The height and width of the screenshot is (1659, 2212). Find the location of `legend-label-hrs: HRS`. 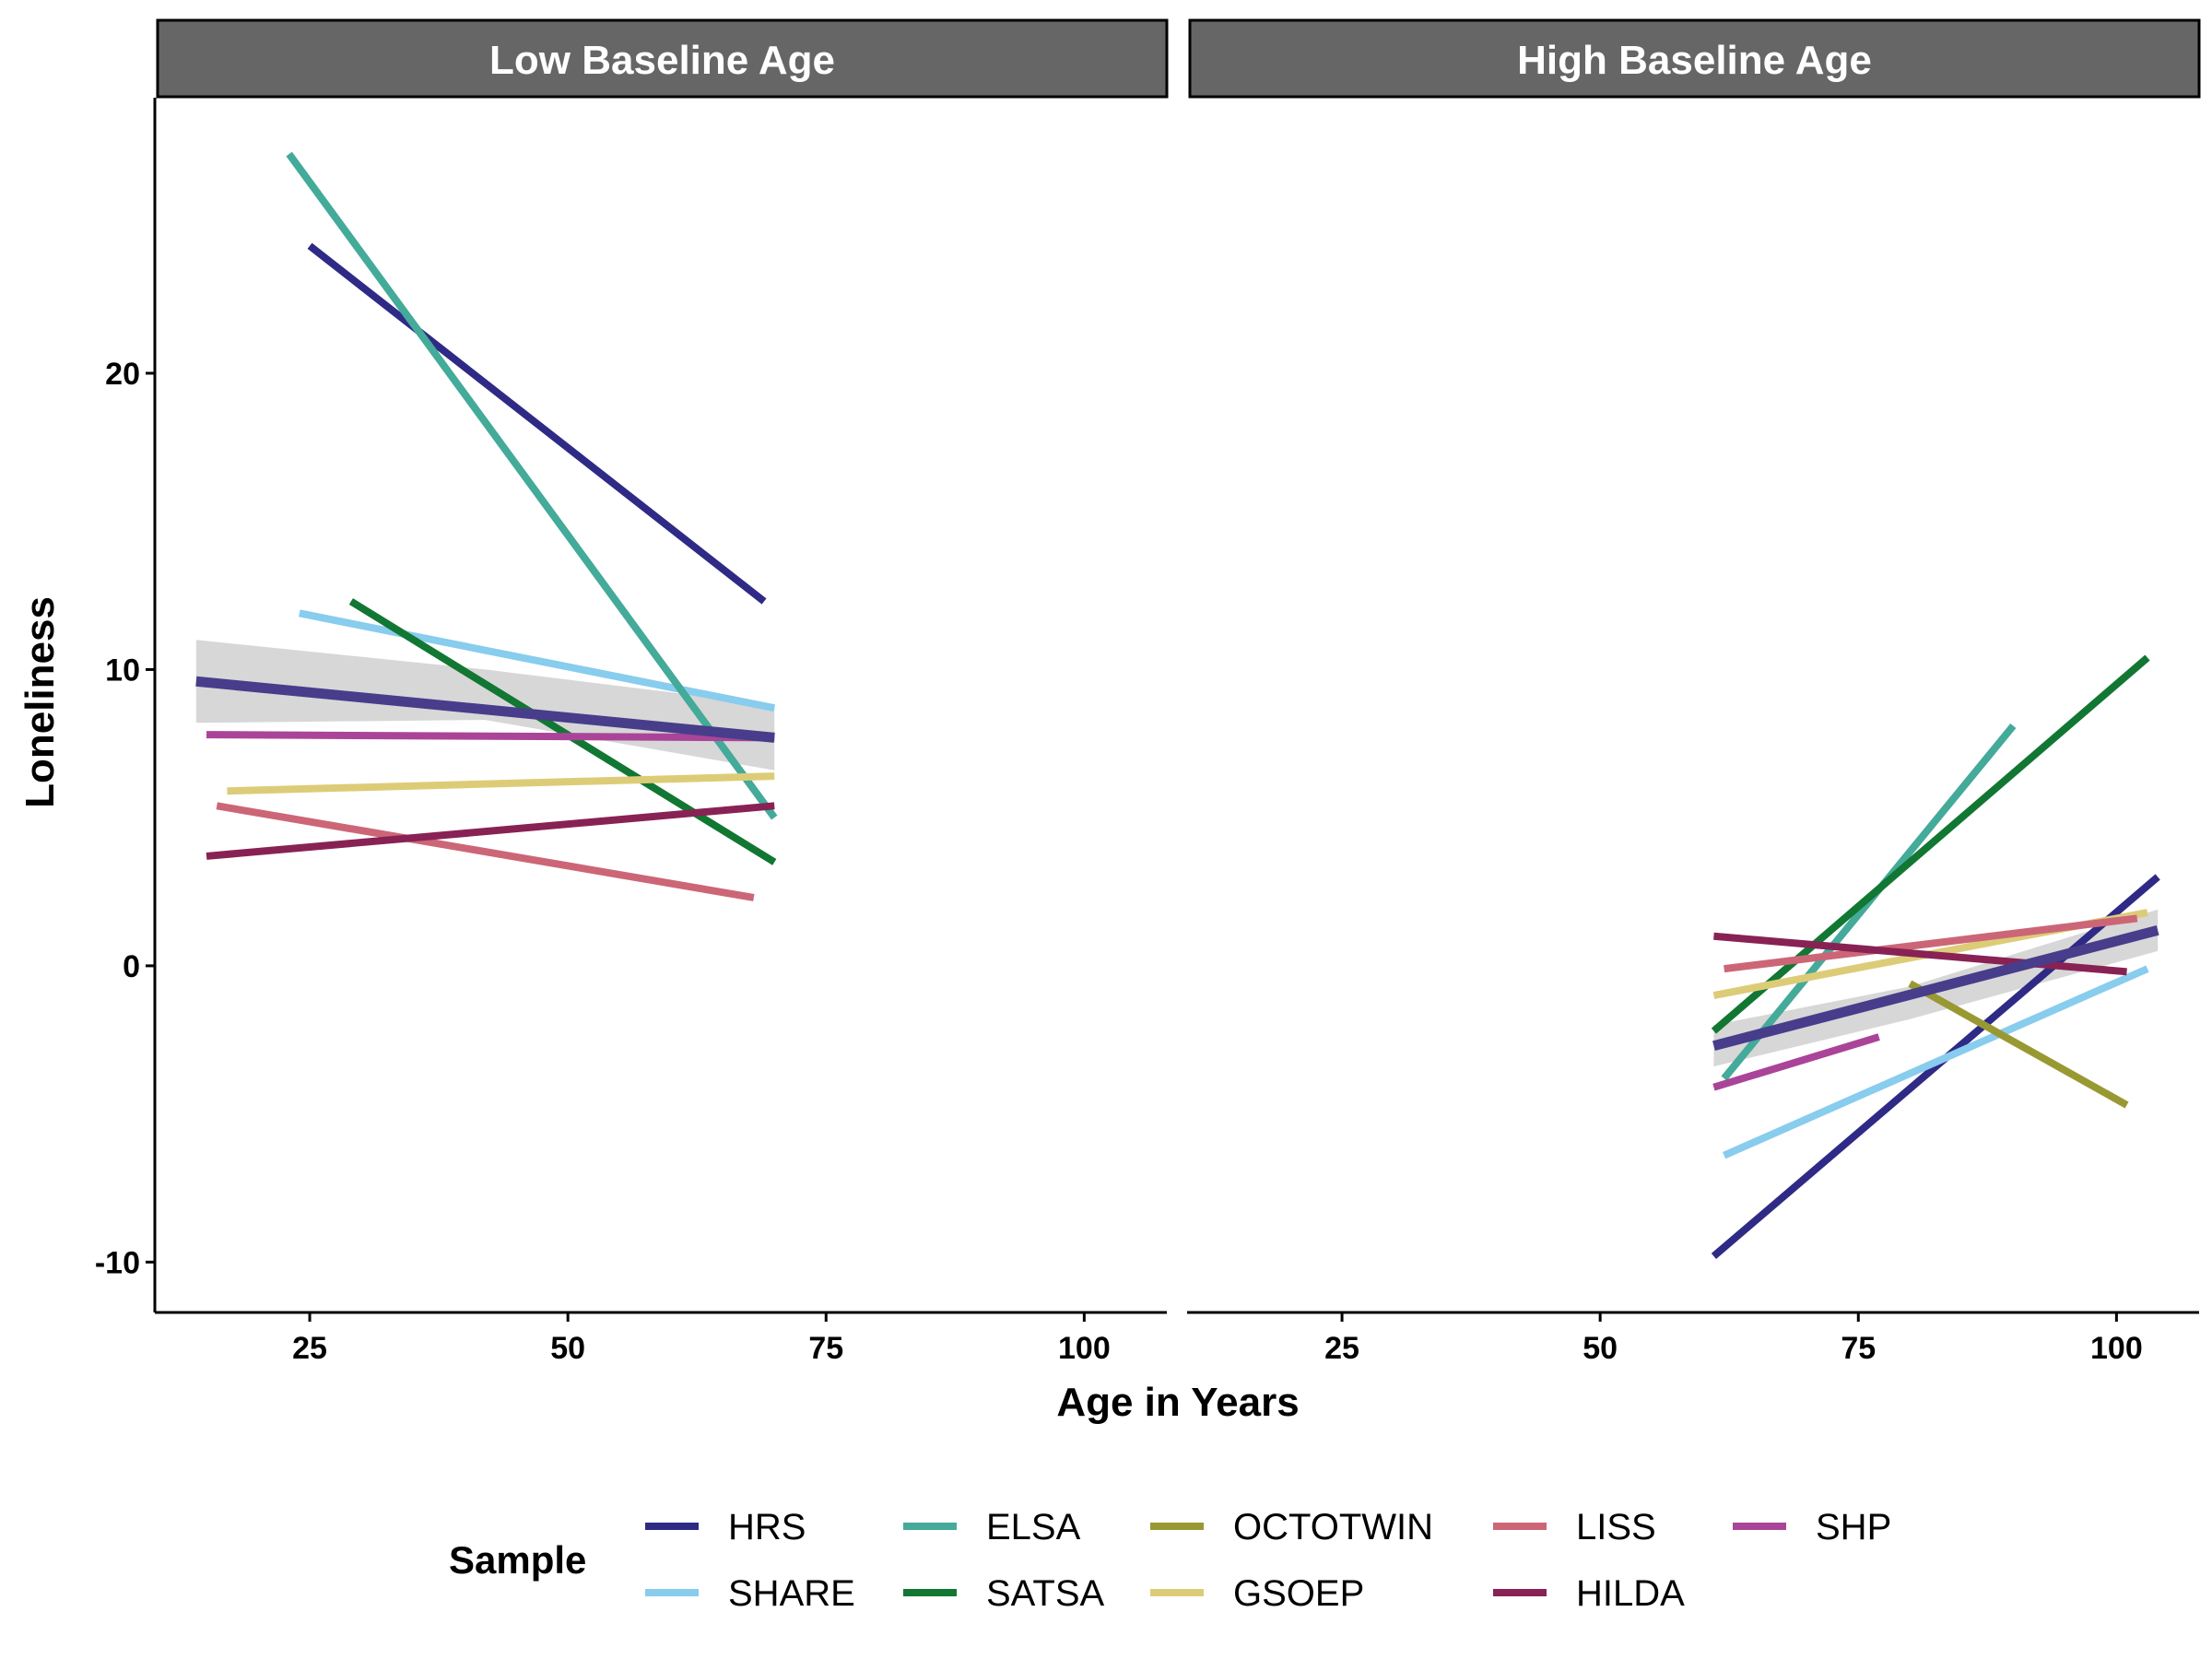

legend-label-hrs: HRS is located at coordinates (767, 1527).